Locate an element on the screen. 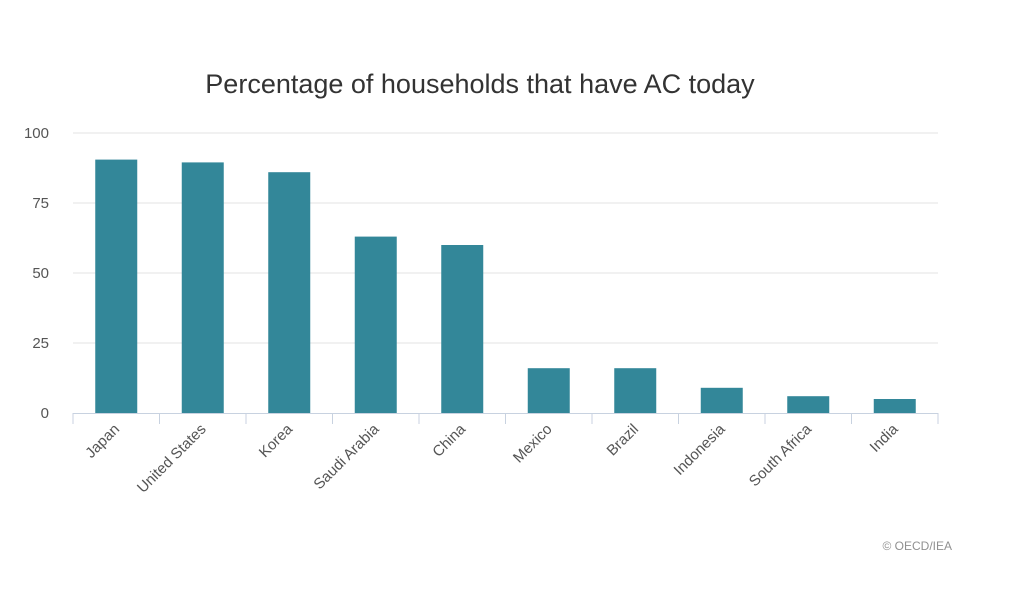 The width and height of the screenshot is (1022, 593). bar-china is located at coordinates (462, 329).